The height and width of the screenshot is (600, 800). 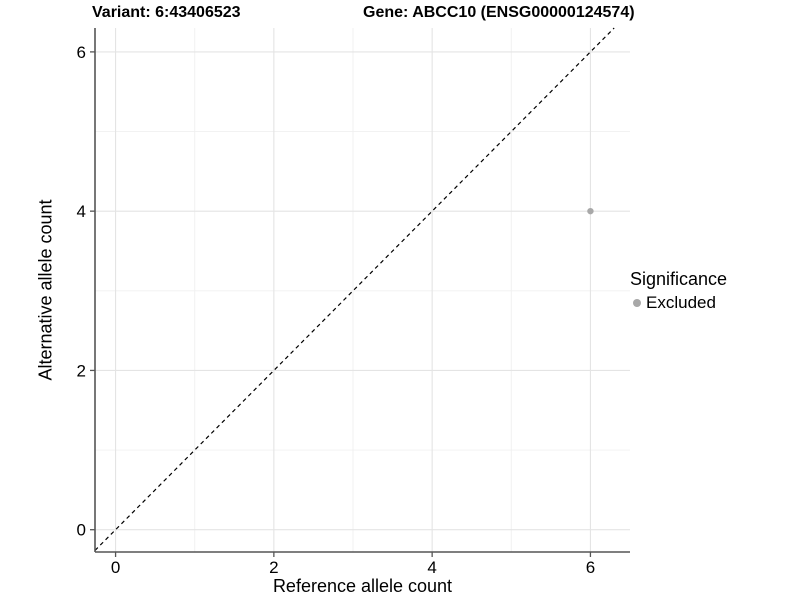 What do you see at coordinates (362, 586) in the screenshot?
I see `x-axis-title: Reference allele count` at bounding box center [362, 586].